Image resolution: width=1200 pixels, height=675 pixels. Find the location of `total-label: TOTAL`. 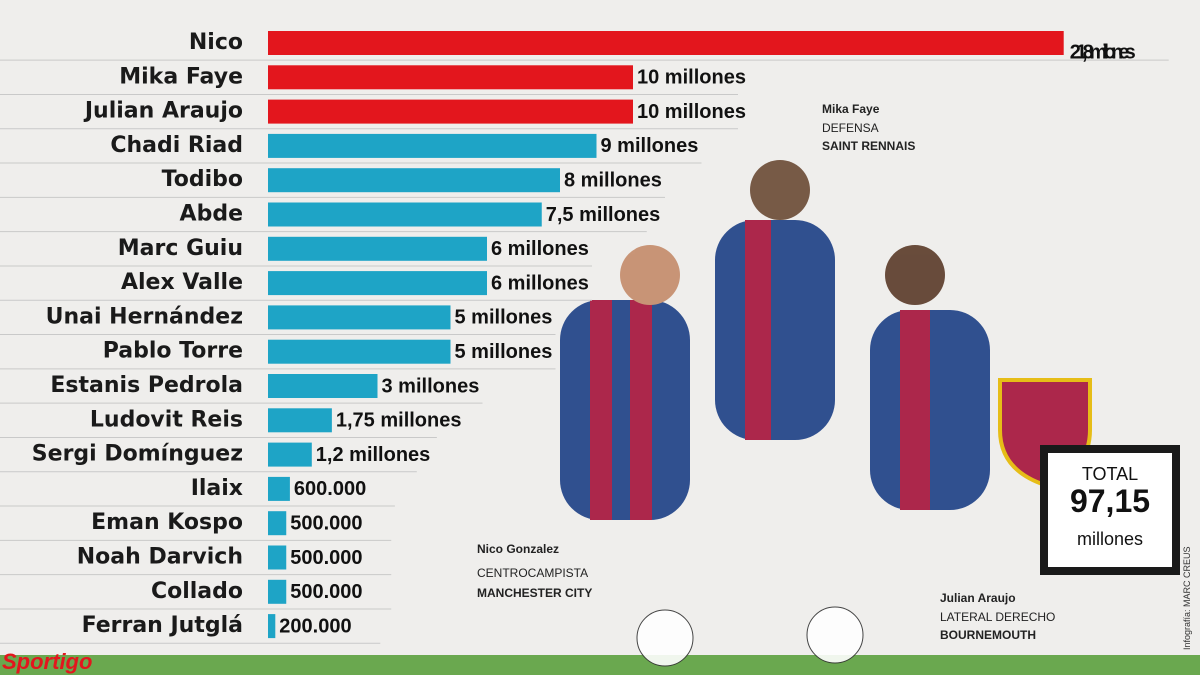

total-label: TOTAL is located at coordinates (1110, 474).